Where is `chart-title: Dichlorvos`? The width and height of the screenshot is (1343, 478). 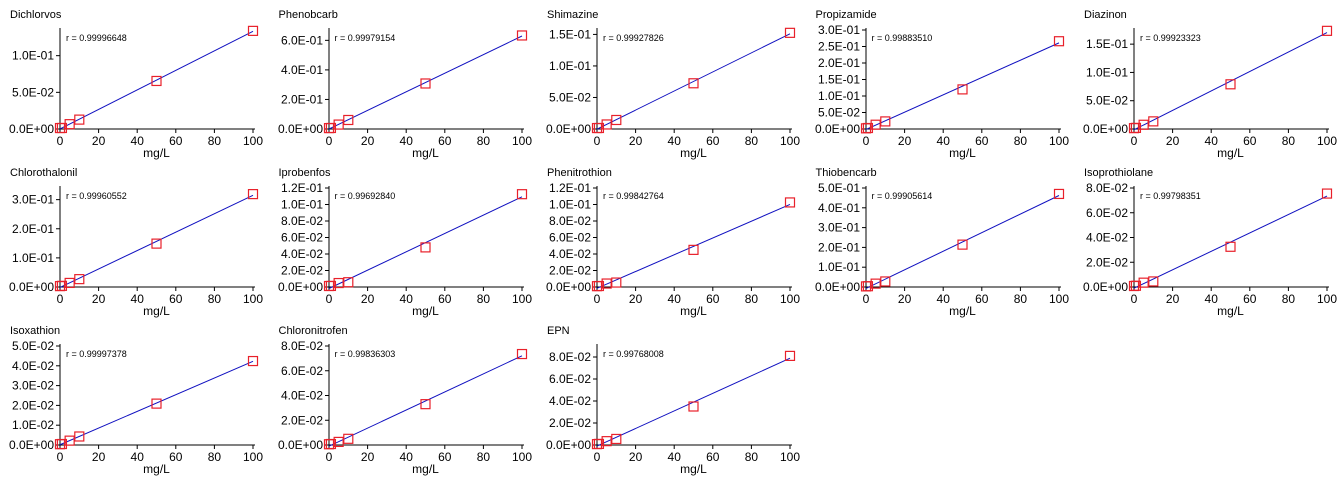
chart-title: Dichlorvos is located at coordinates (36, 15).